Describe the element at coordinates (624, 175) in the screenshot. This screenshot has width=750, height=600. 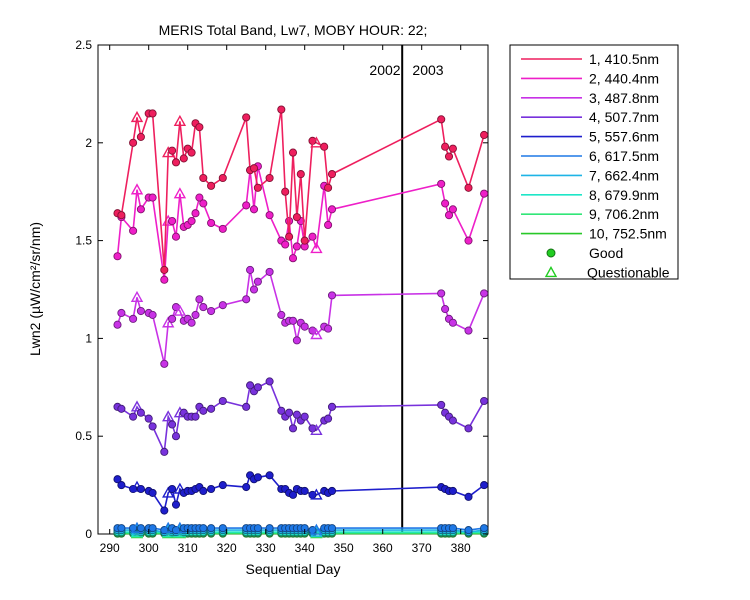
I see `legend-label: 7, 662.4nm` at that location.